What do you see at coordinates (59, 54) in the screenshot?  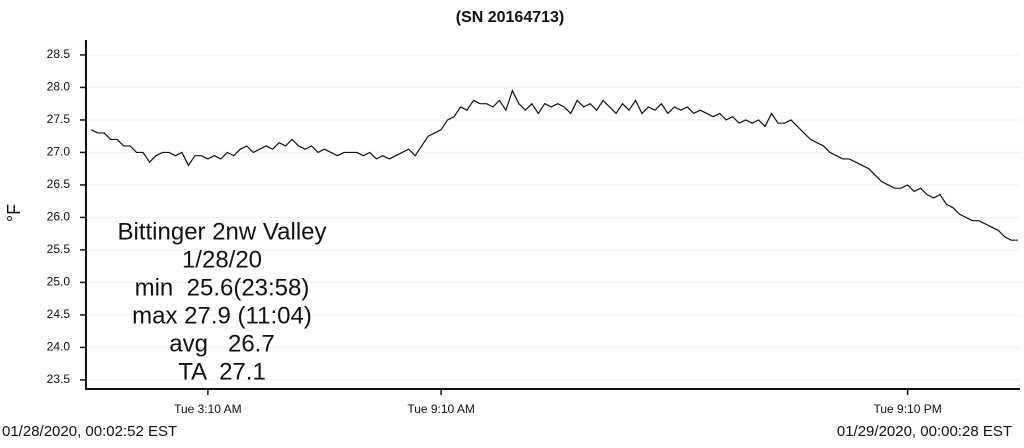 I see `y-tick-label: 28.5` at bounding box center [59, 54].